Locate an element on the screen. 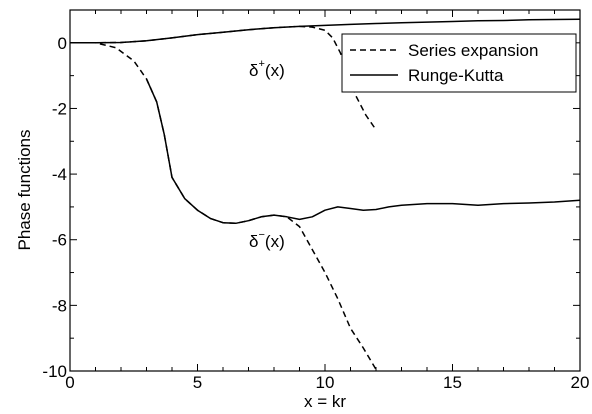 The image size is (592, 414). x-tick-label: 15 is located at coordinates (452, 382).